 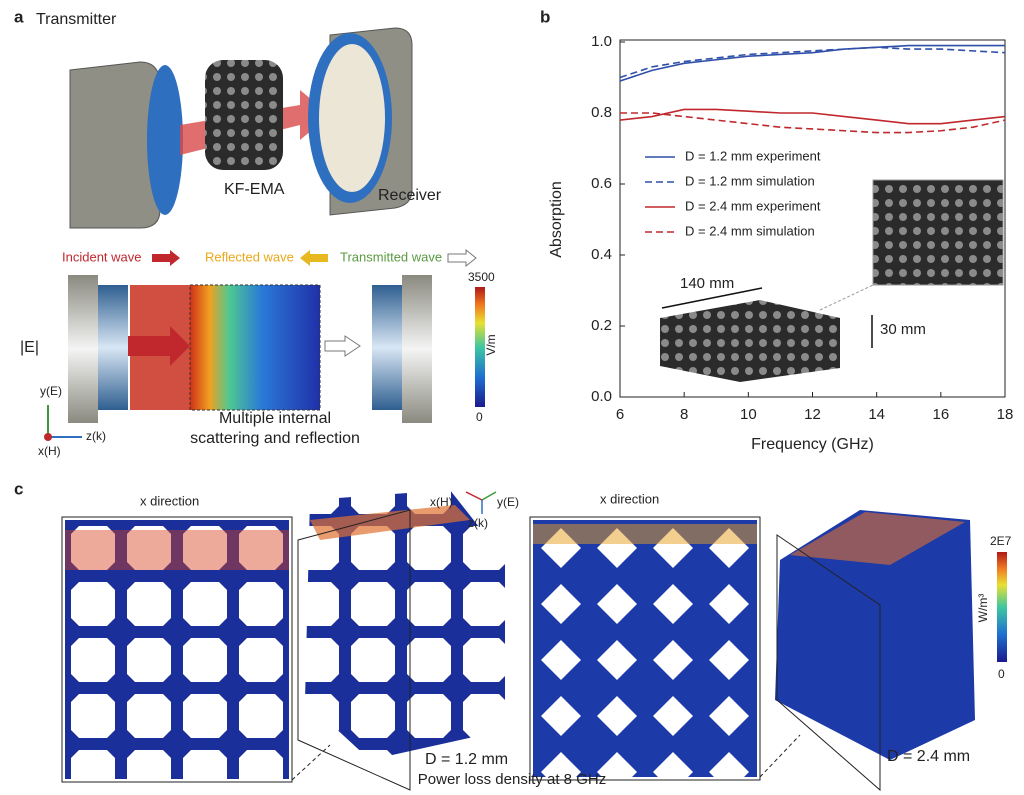 What do you see at coordinates (846, 297) in the screenshot?
I see `zoom-guide` at bounding box center [846, 297].